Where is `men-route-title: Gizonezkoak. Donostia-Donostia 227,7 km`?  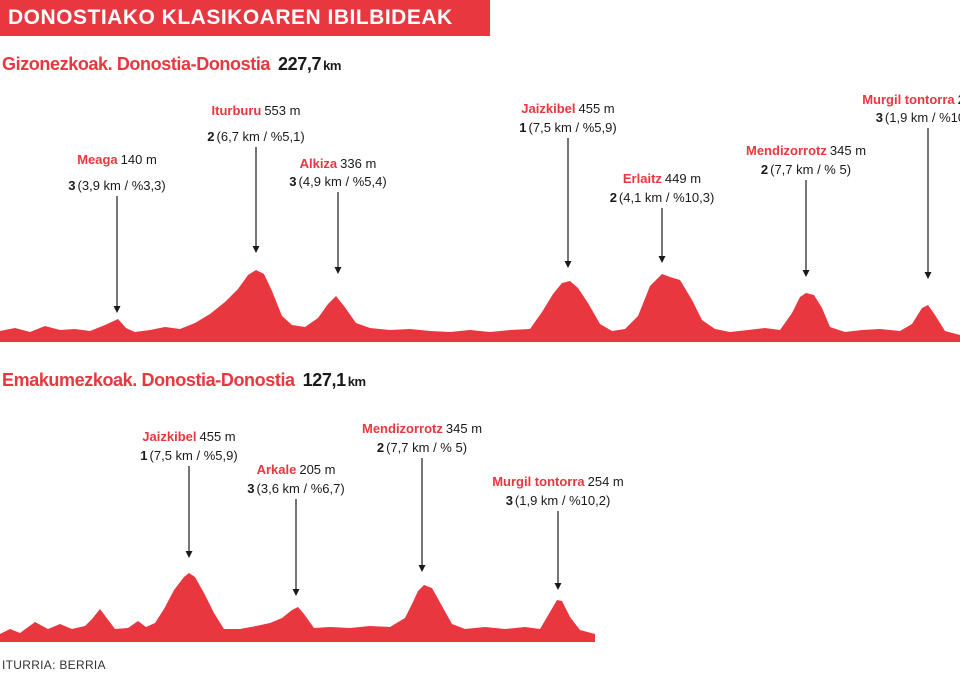 men-route-title: Gizonezkoak. Donostia-Donostia 227,7 km is located at coordinates (171, 64).